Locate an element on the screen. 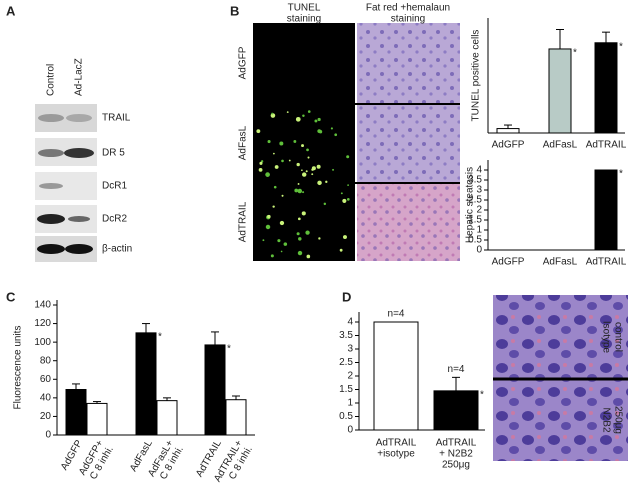 The height and width of the screenshot is (491, 640). annotation: n=4 is located at coordinates (396, 314).